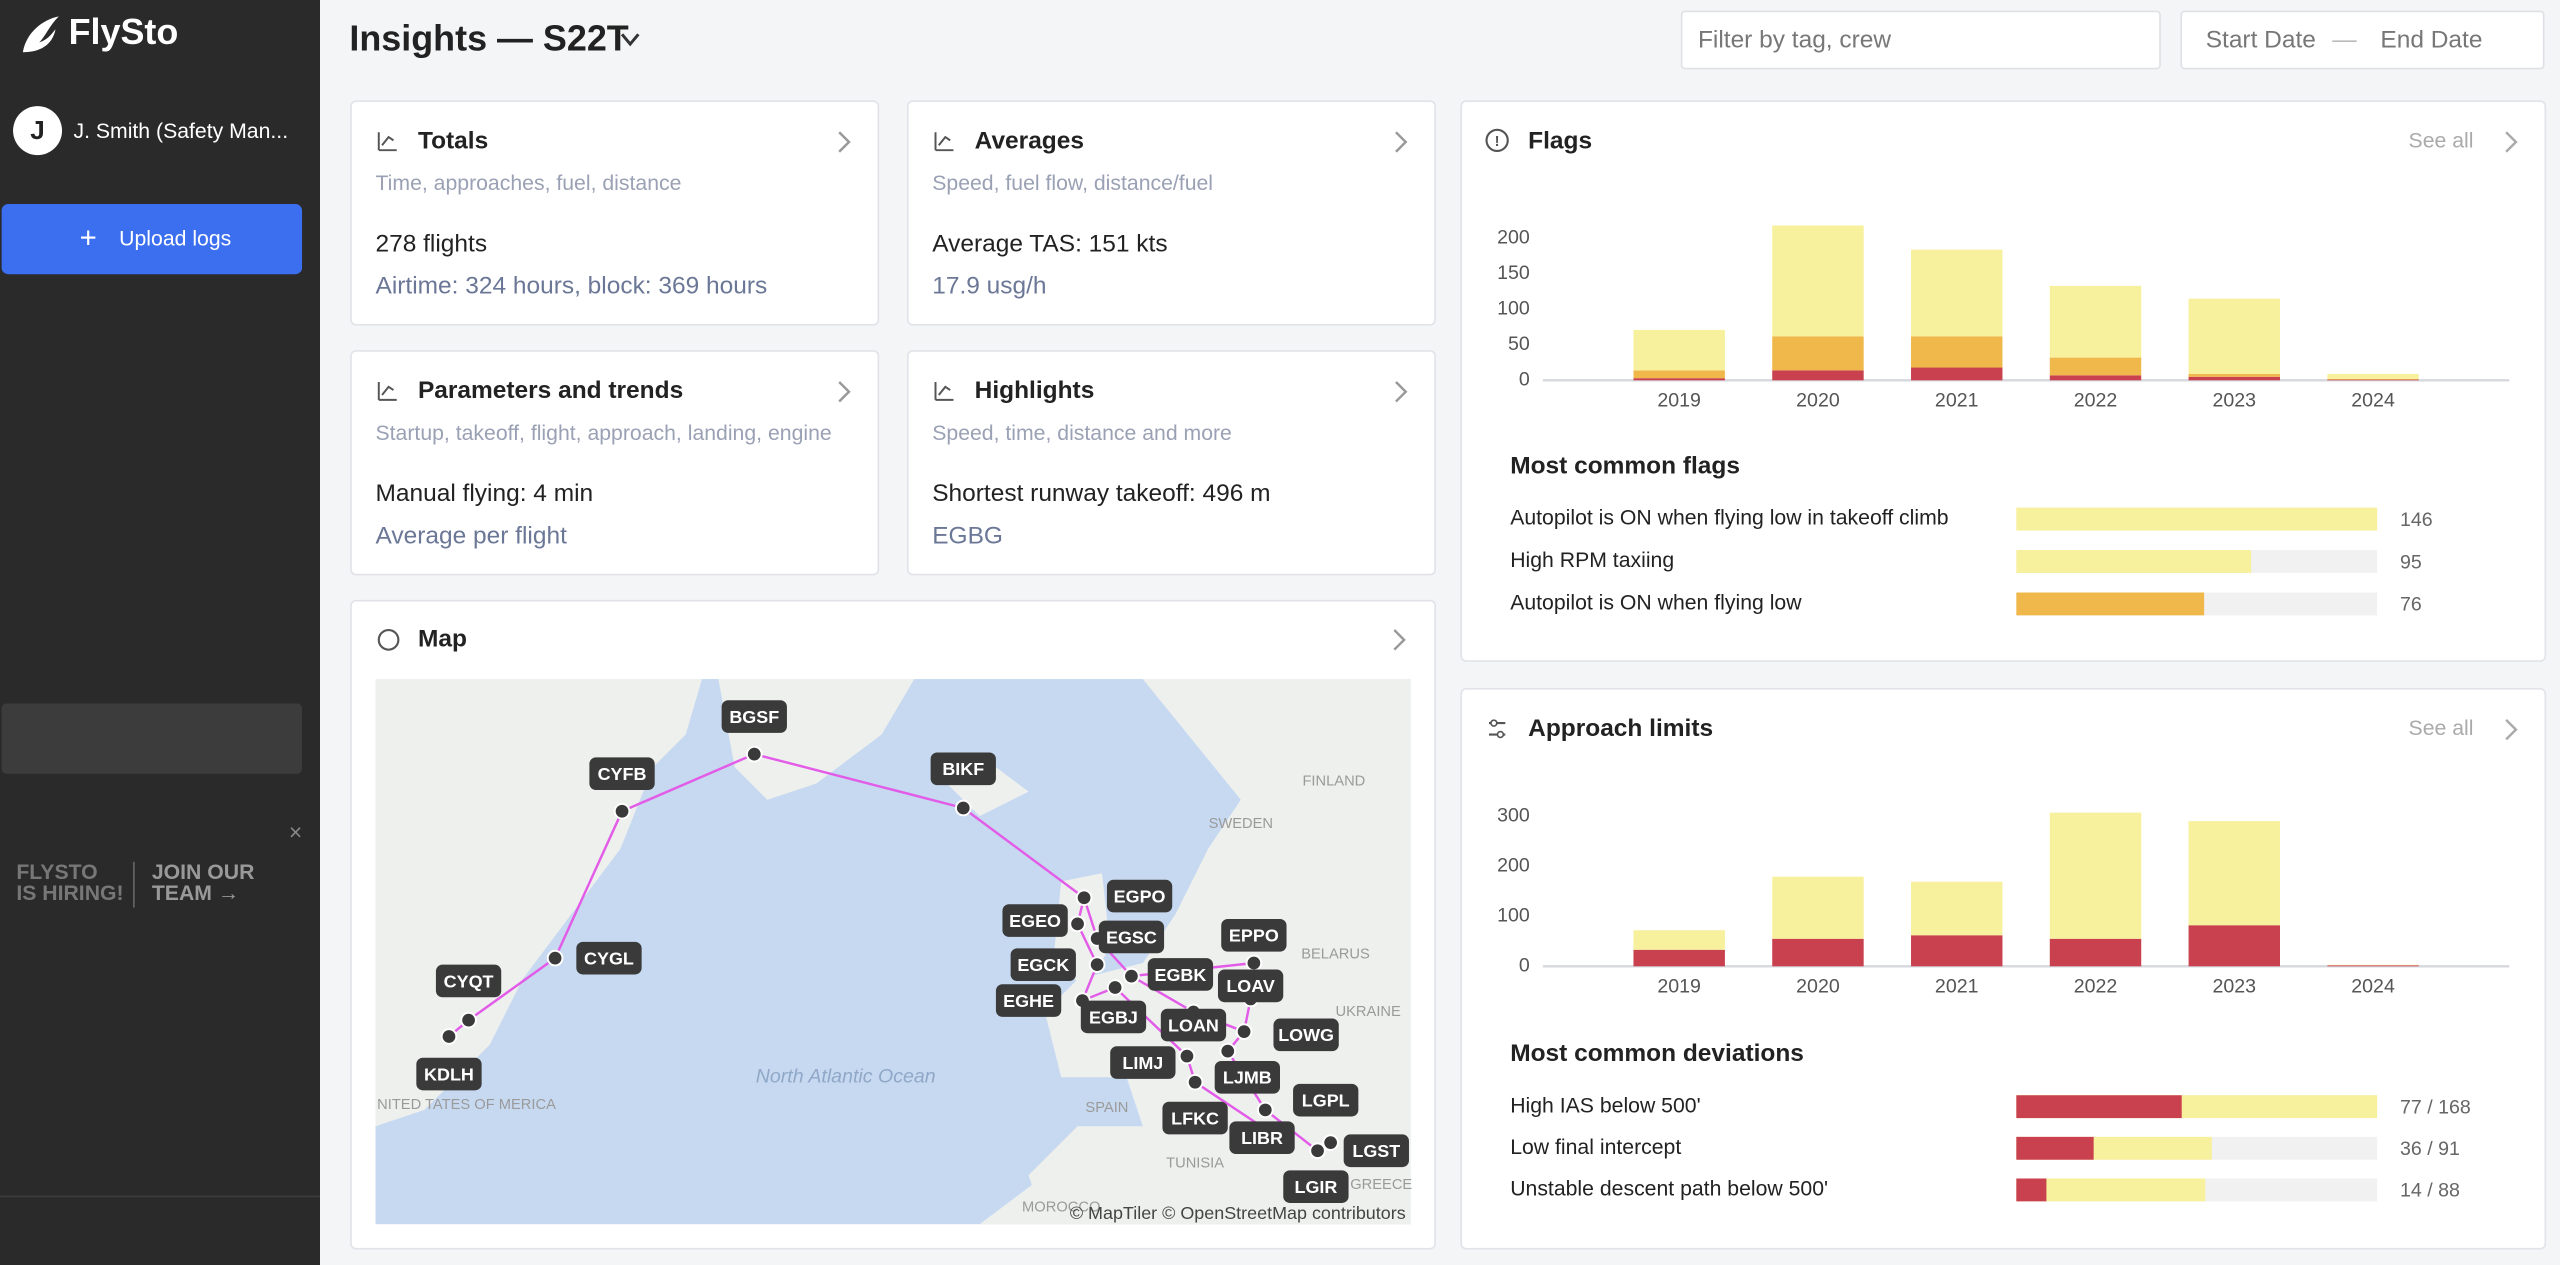  I want to click on airport-label: EGEO, so click(1035, 921).